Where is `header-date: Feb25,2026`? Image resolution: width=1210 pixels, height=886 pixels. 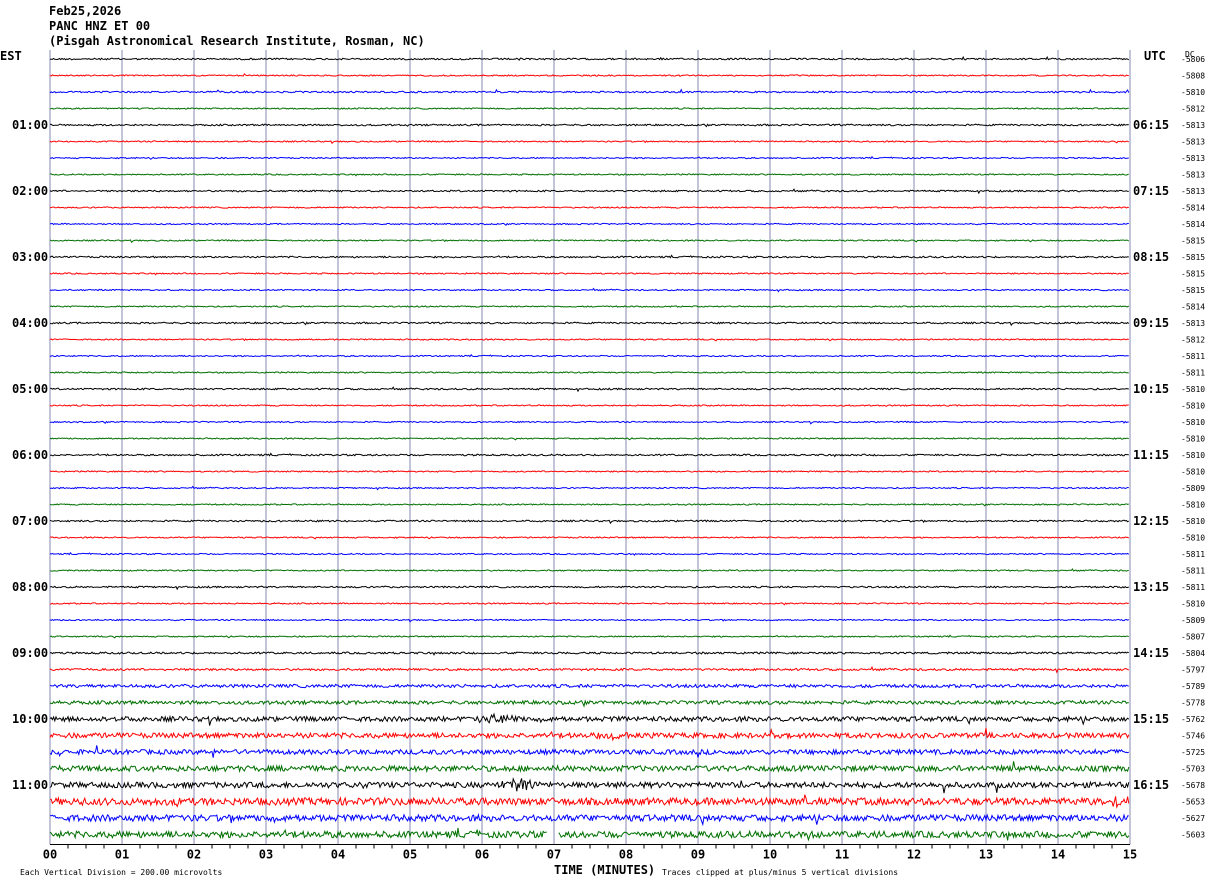 header-date: Feb25,2026 is located at coordinates (85, 11).